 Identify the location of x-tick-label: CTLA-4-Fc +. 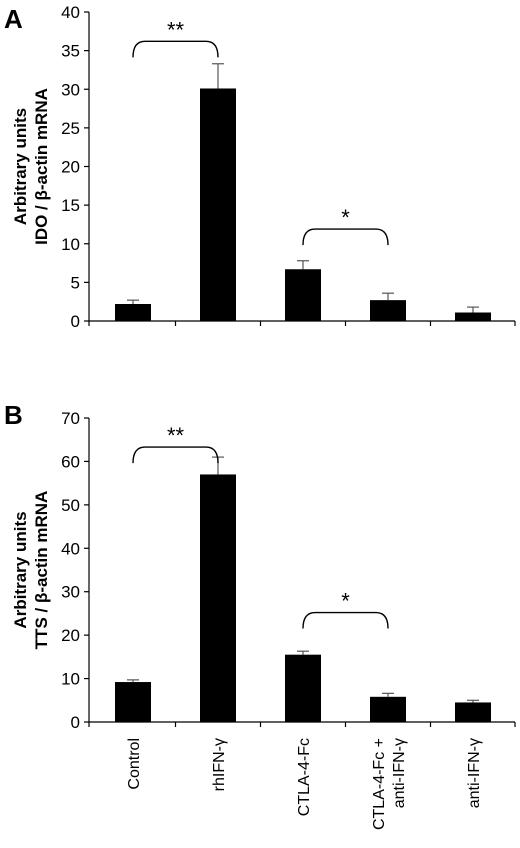
(379, 784).